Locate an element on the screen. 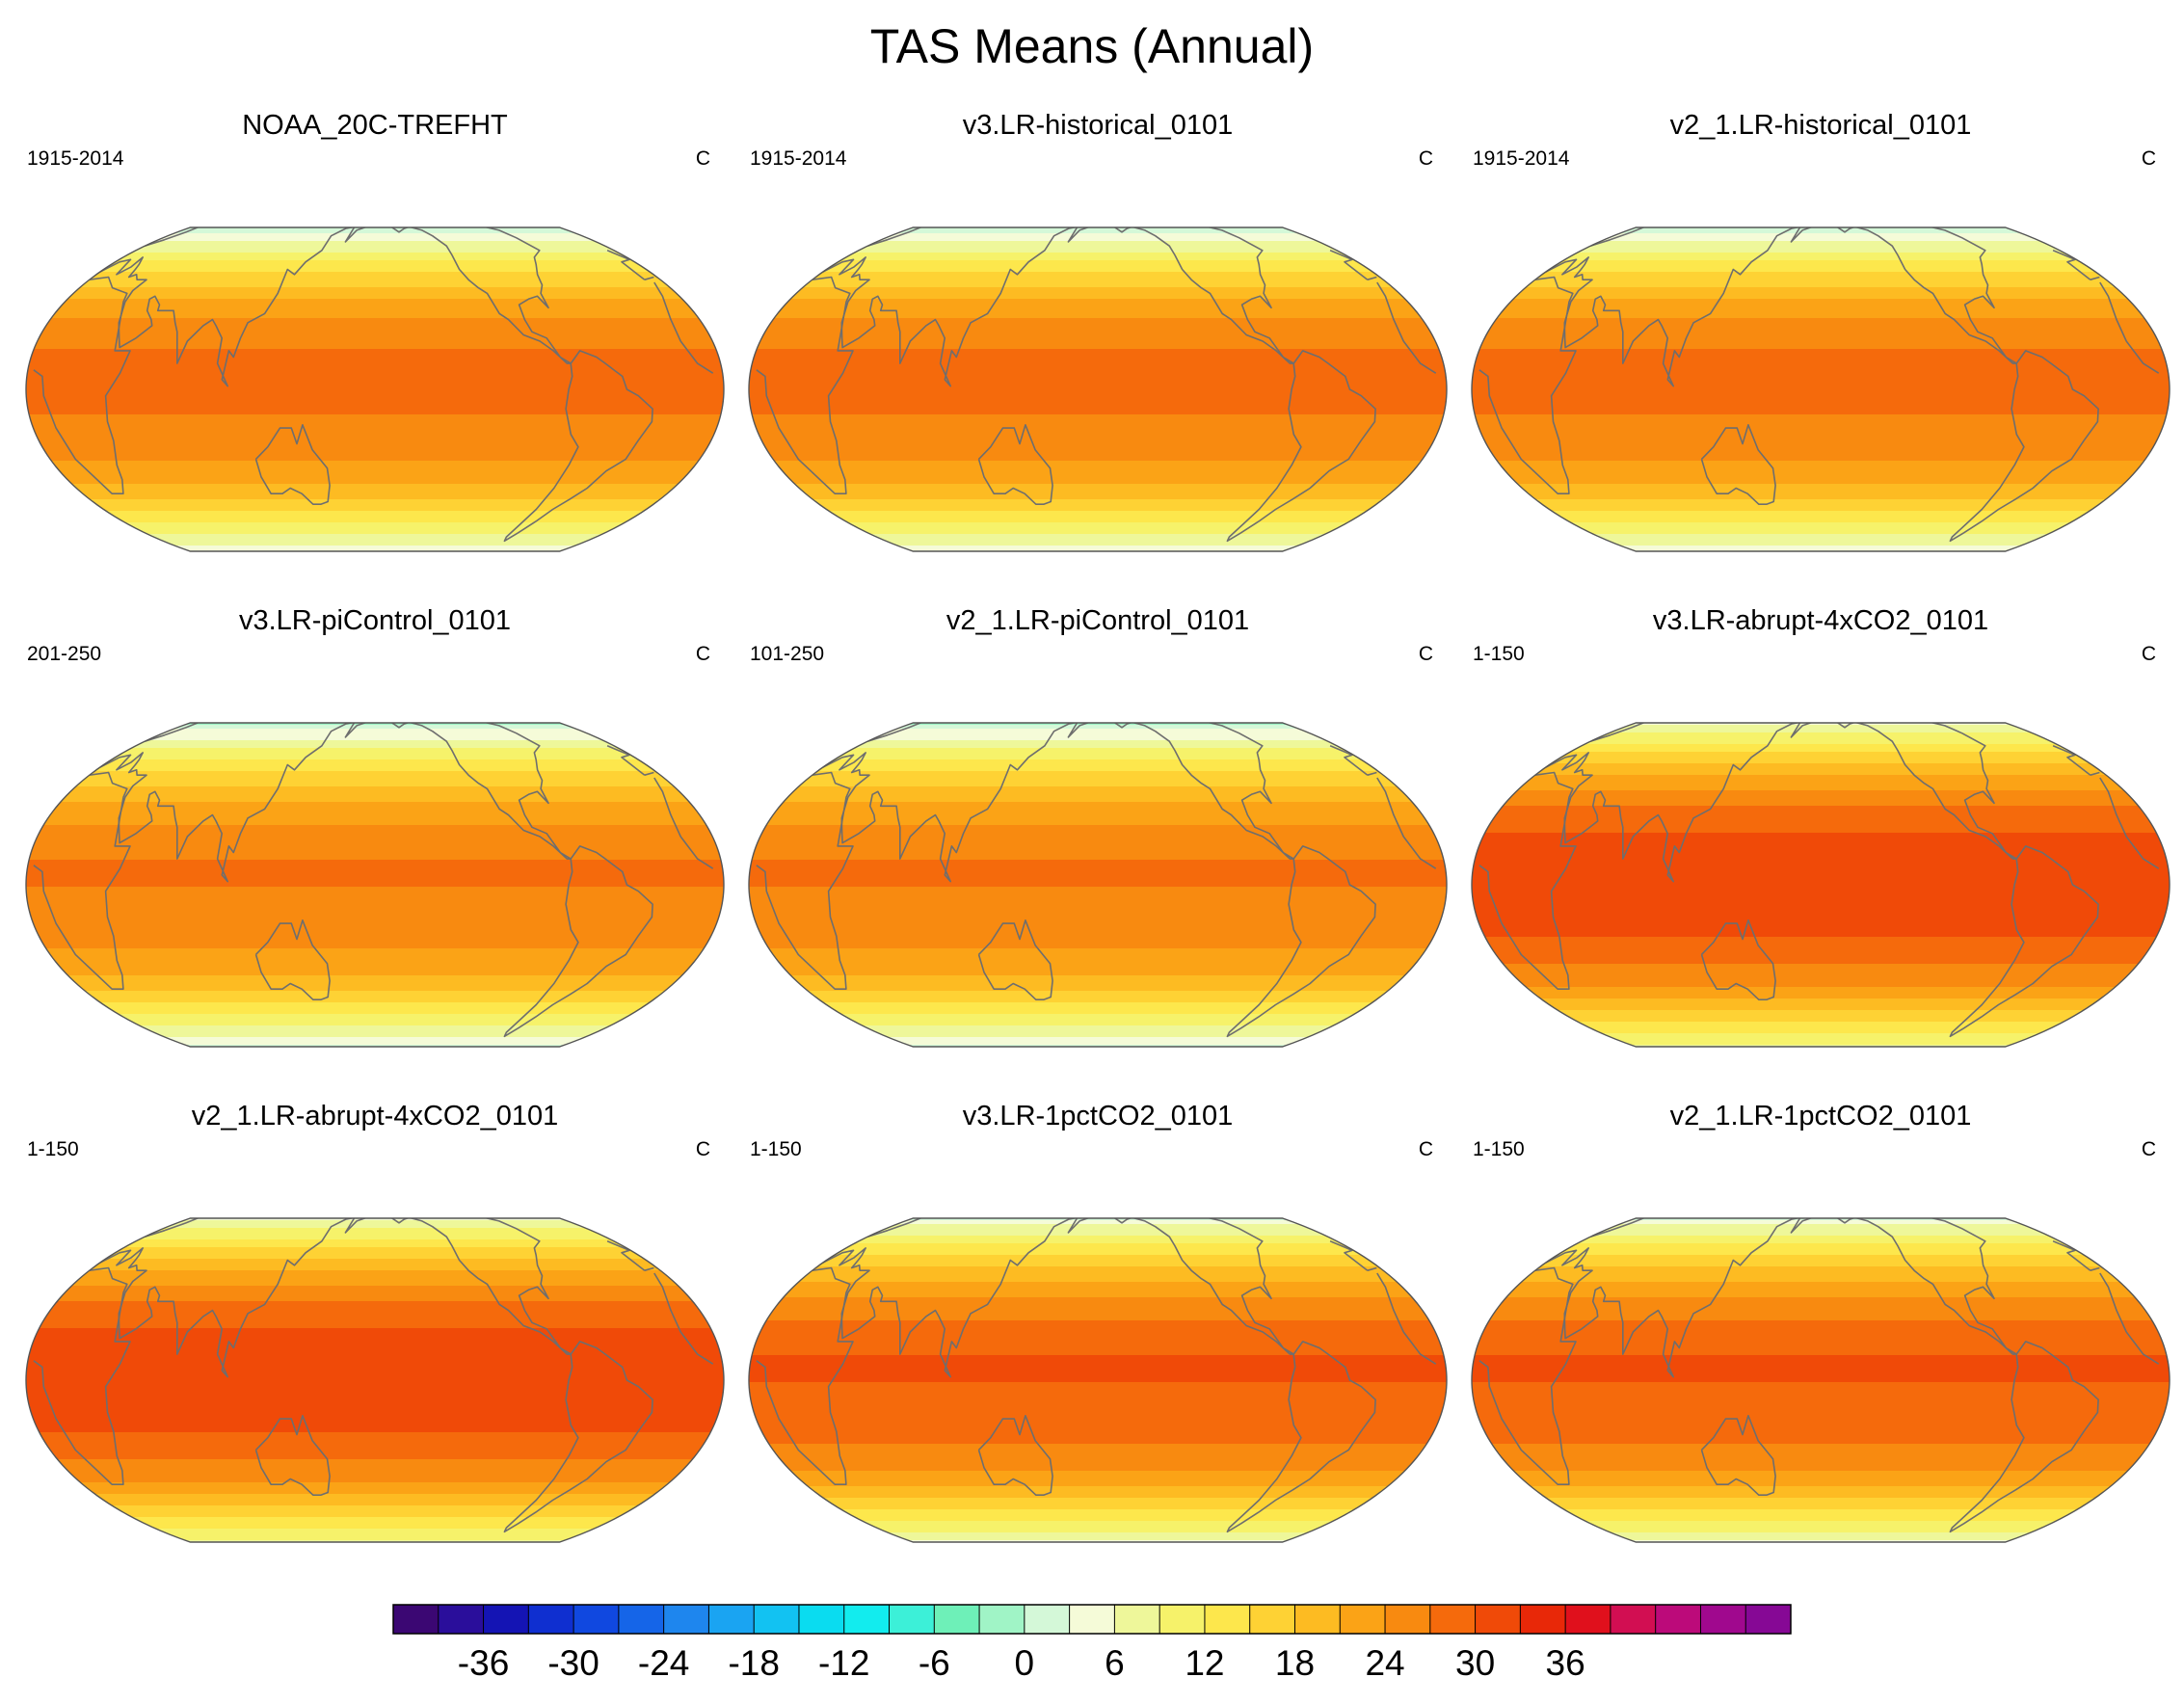  coastlines is located at coordinates (1819, 385).